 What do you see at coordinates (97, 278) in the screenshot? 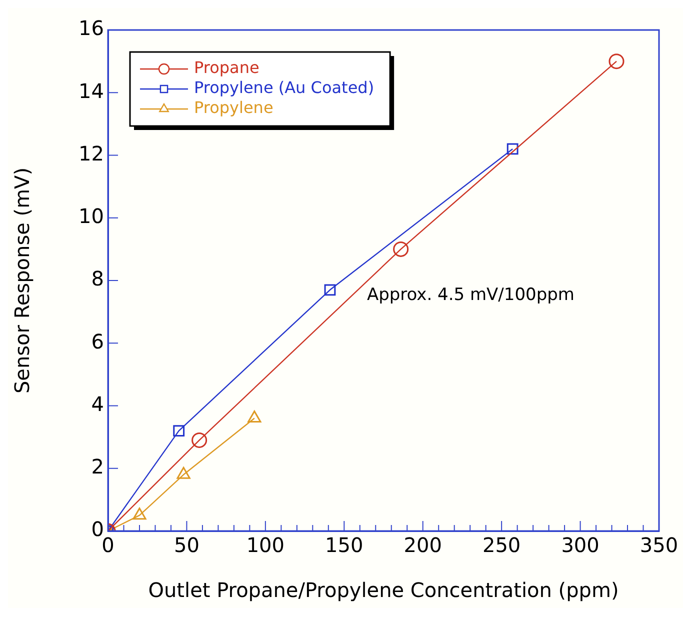
I see `y-tick-label: 8` at bounding box center [97, 278].